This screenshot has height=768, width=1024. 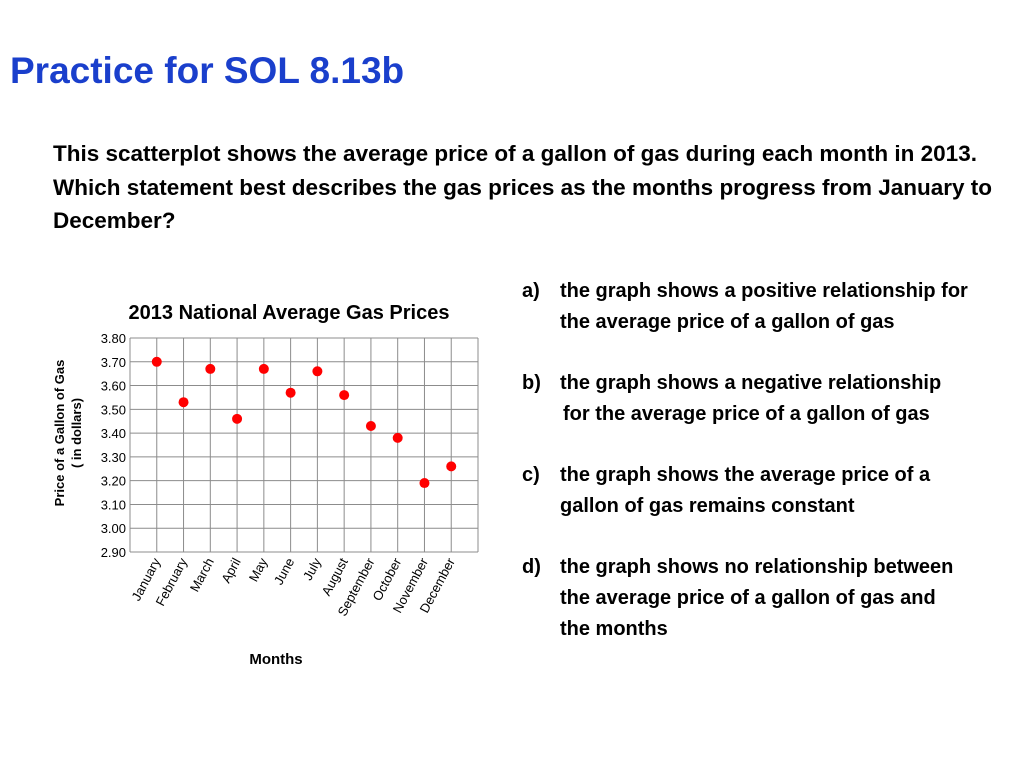 What do you see at coordinates (284, 571) in the screenshot?
I see `x-tick-label: June` at bounding box center [284, 571].